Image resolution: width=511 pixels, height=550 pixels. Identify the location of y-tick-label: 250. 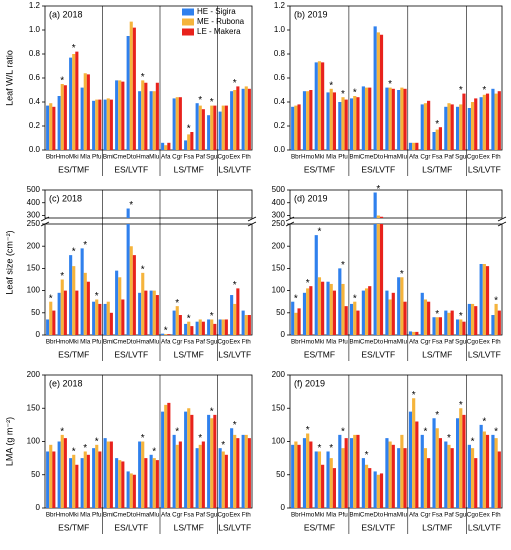
(34, 223).